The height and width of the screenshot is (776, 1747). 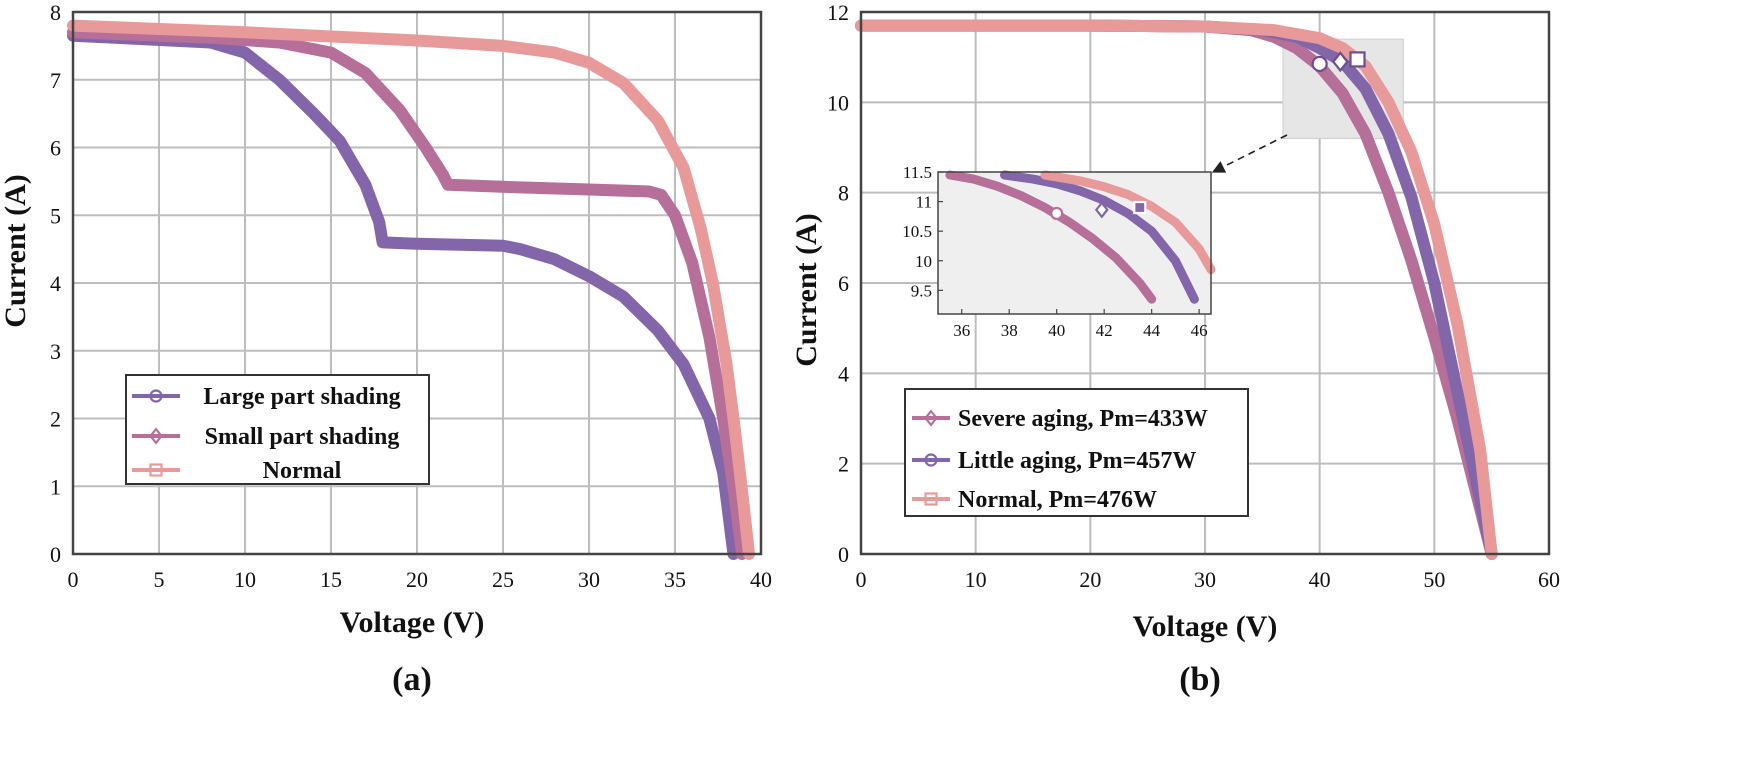 I want to click on chart-b-xlabel: Voltage (V), so click(x=1205, y=626).